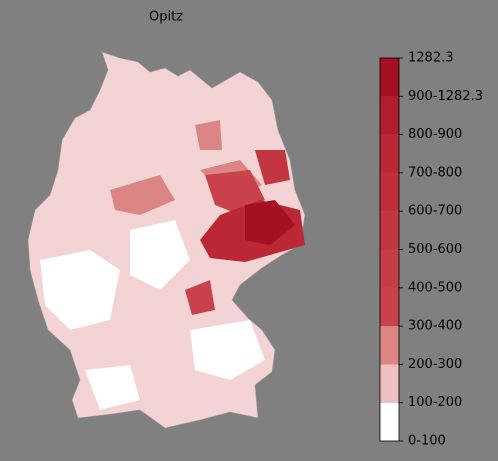  Describe the element at coordinates (435, 326) in the screenshot. I see `colorbar-label: 300-400` at that location.